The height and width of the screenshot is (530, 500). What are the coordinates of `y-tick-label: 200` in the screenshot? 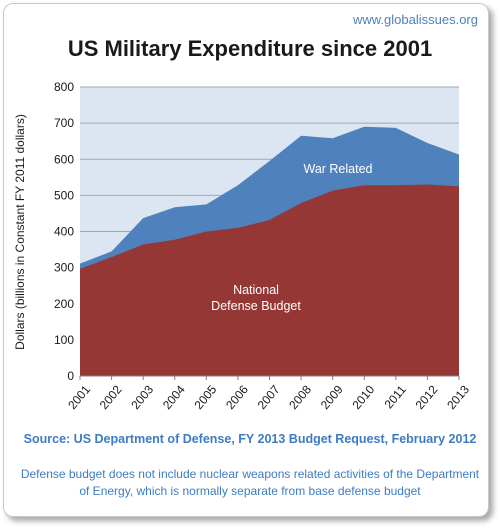 It's located at (64, 304).